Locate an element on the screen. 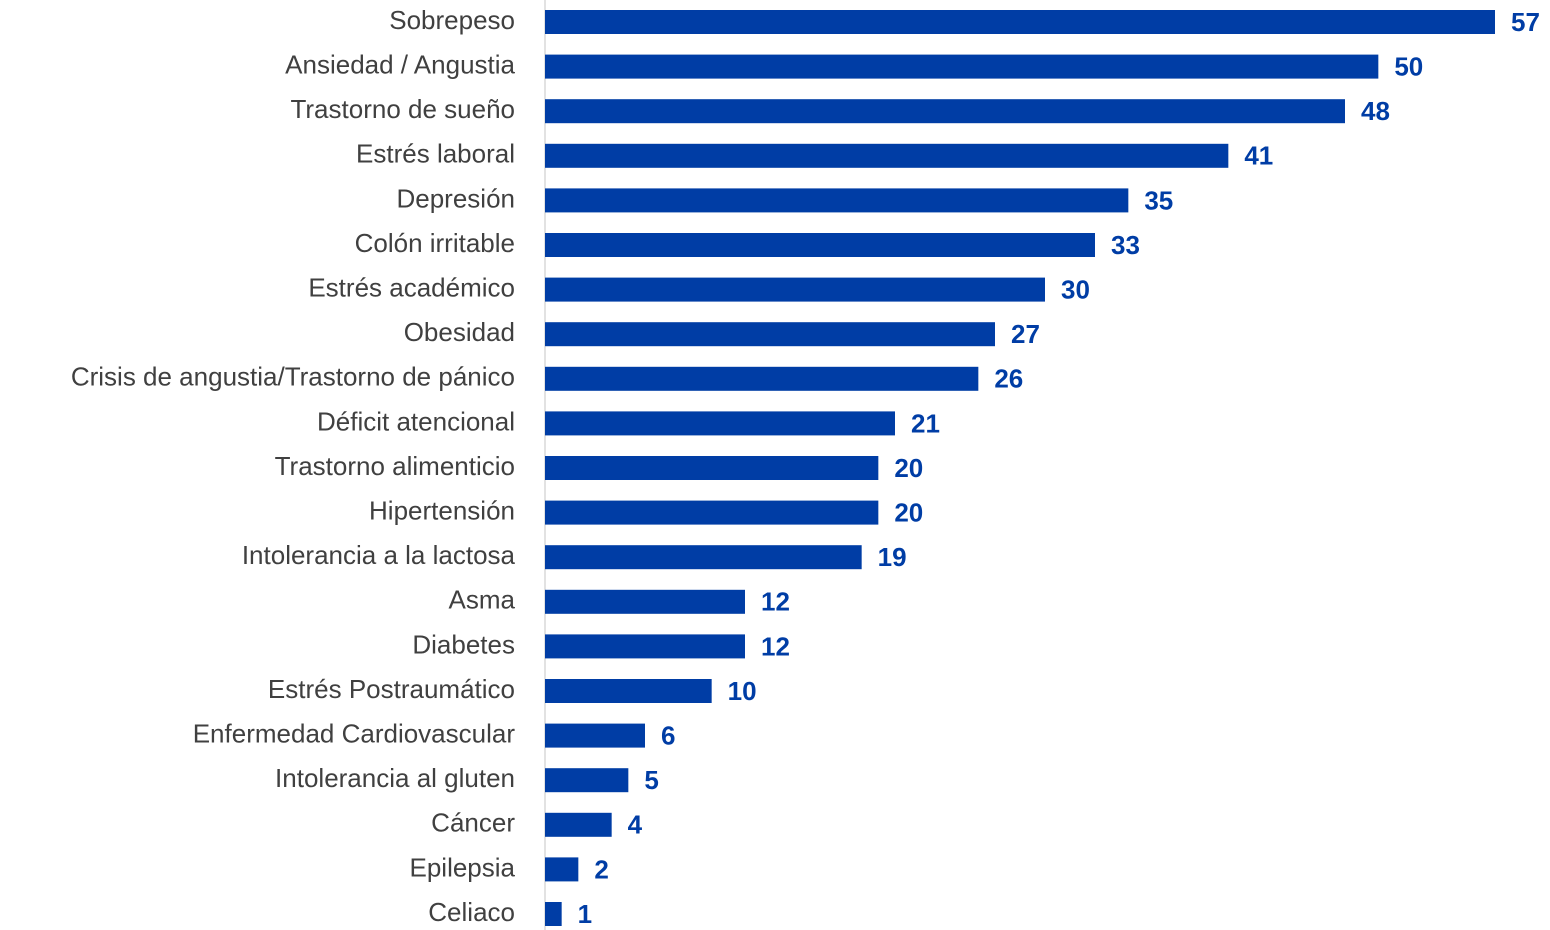 The height and width of the screenshot is (930, 1550). value-label: 48 is located at coordinates (1375, 111).